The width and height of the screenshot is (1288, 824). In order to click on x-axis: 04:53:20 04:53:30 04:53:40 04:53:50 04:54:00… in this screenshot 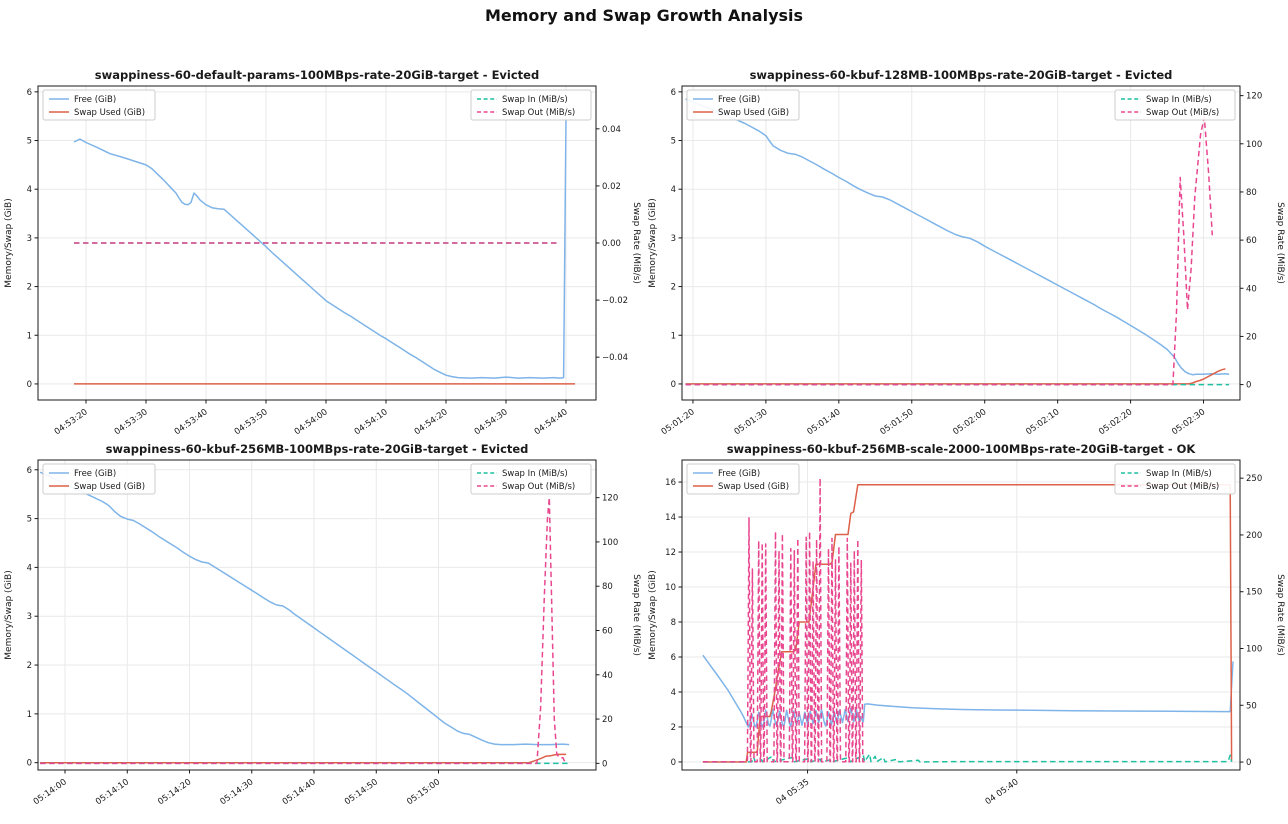, I will do `click(311, 417)`.